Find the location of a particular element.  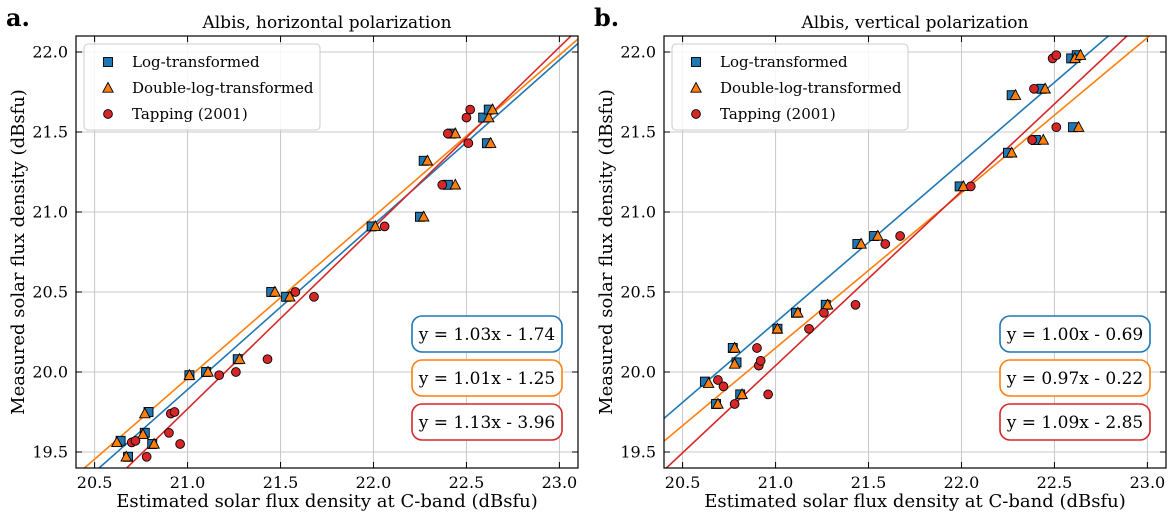

y-tick-label: 21.0 is located at coordinates (638, 212).